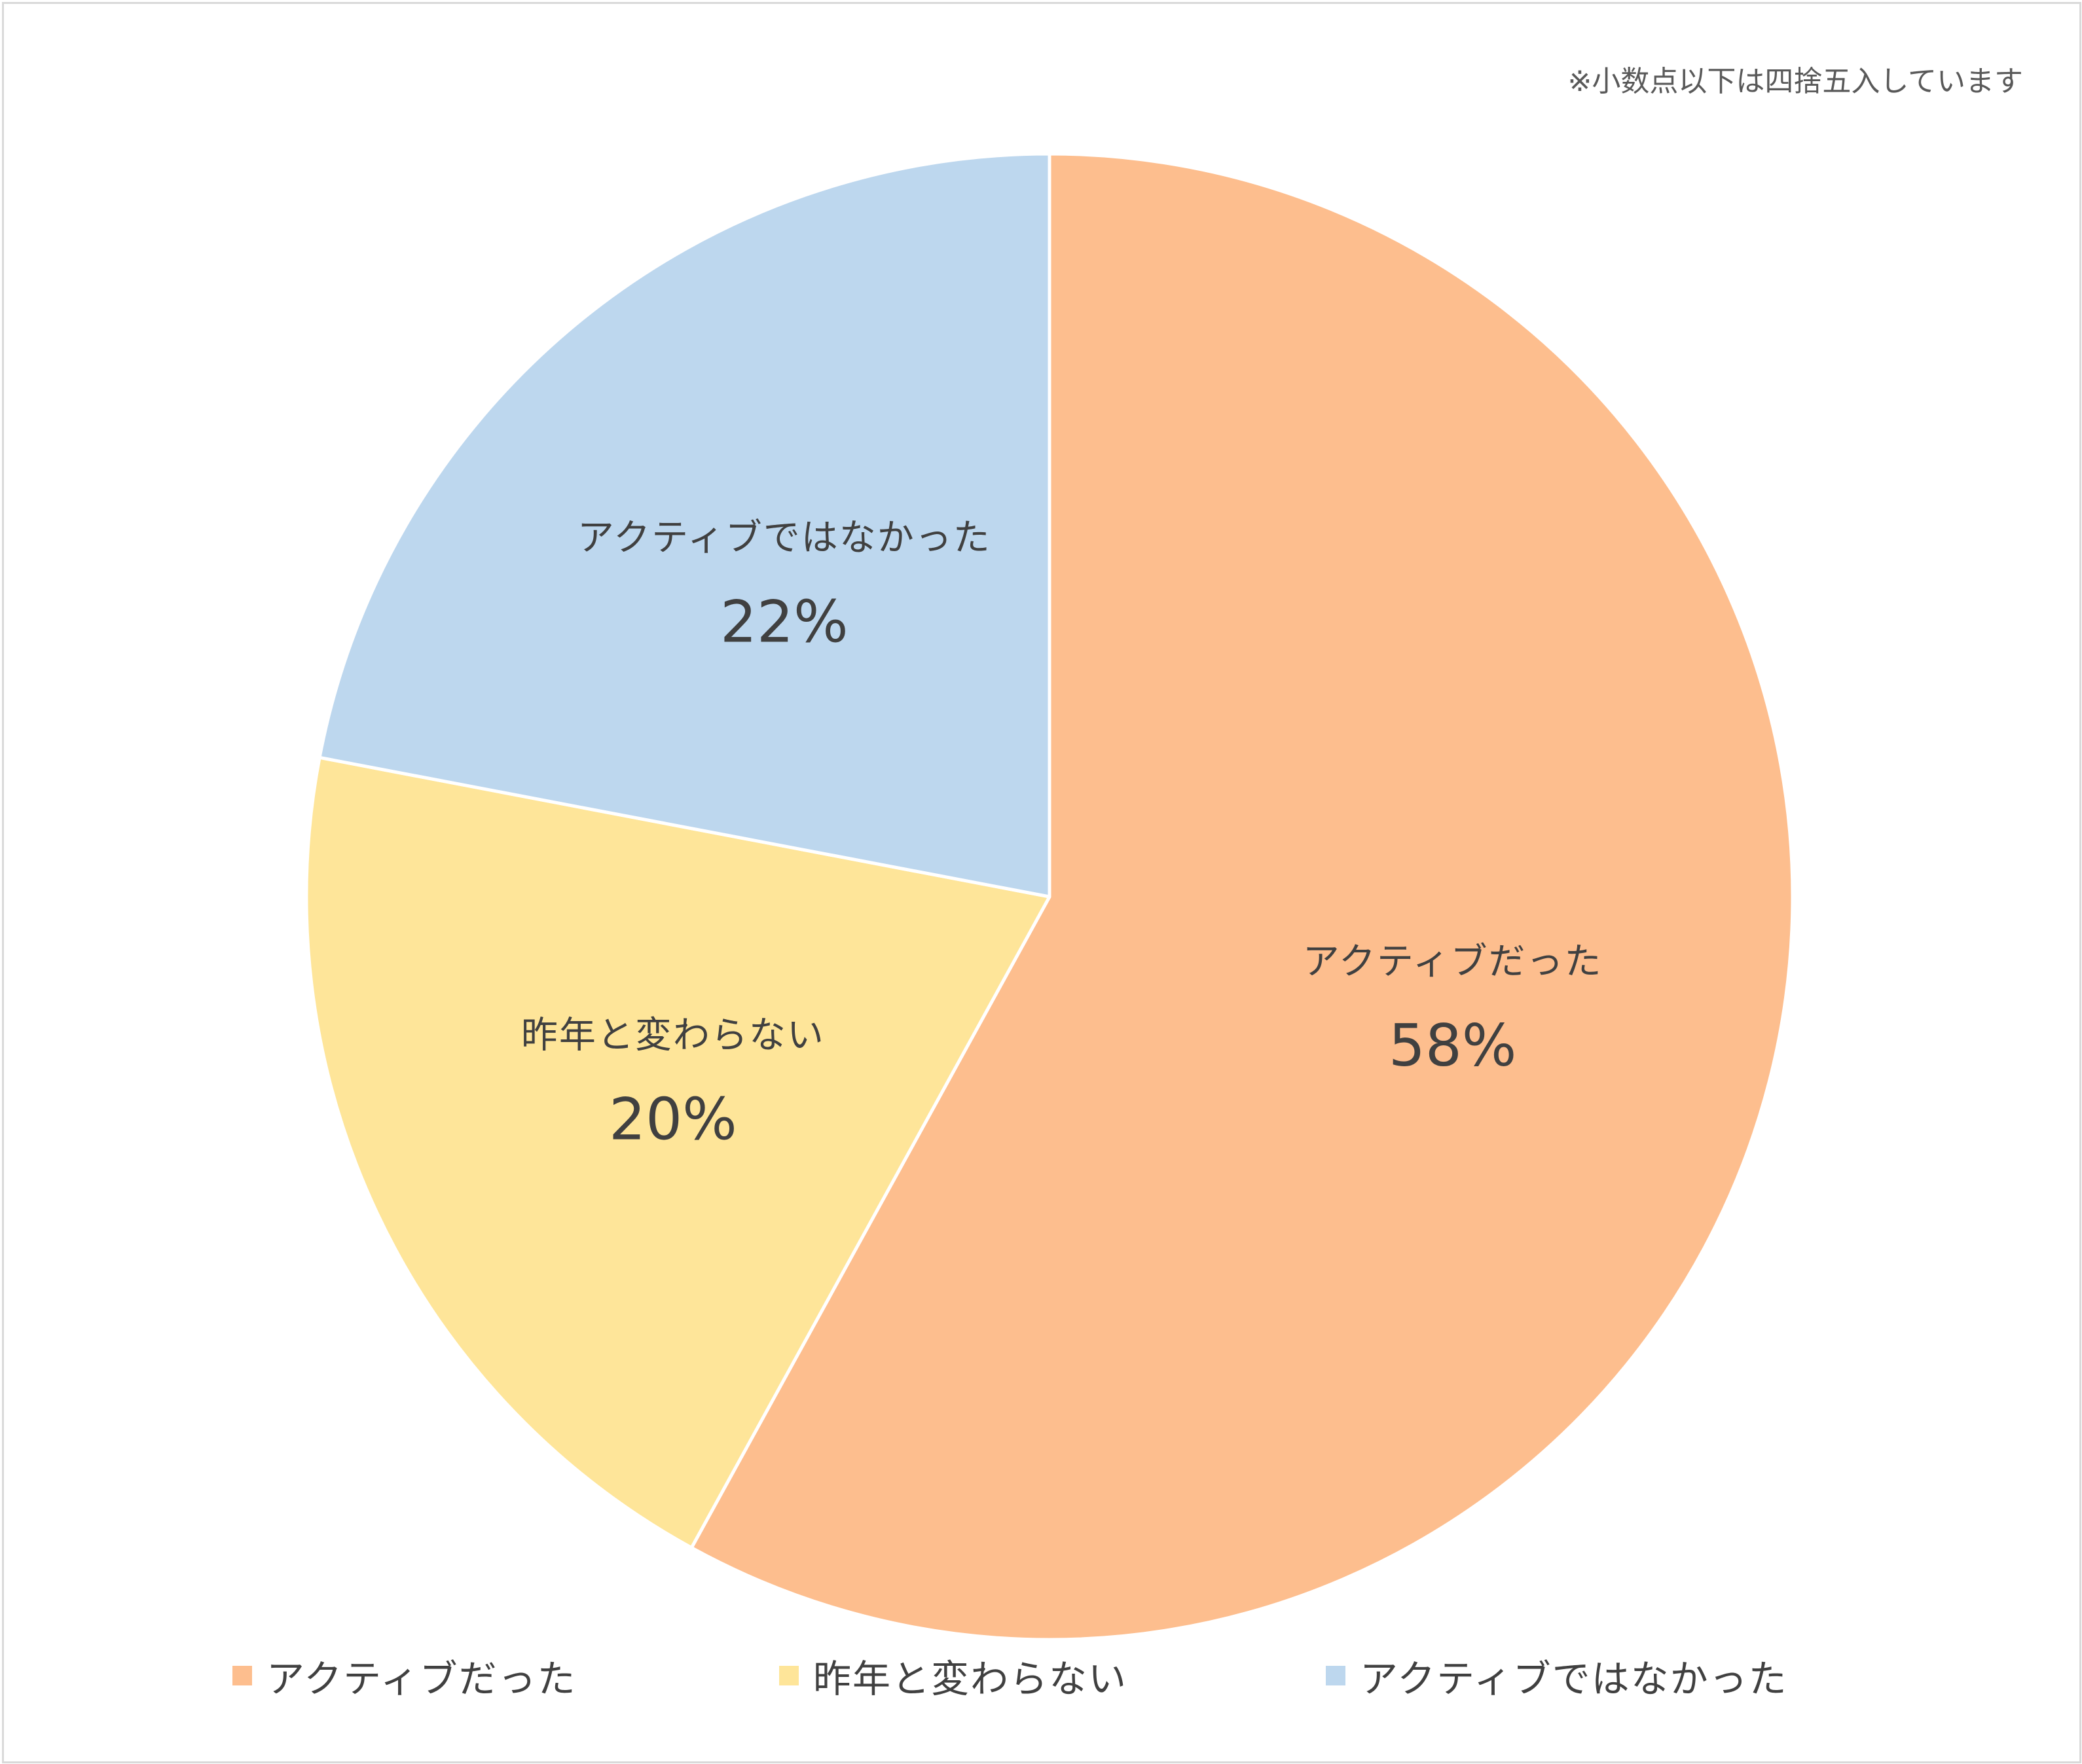 The height and width of the screenshot is (1764, 2082). I want to click on legend-label-inactive: アクティブではなかった, so click(1574, 1679).